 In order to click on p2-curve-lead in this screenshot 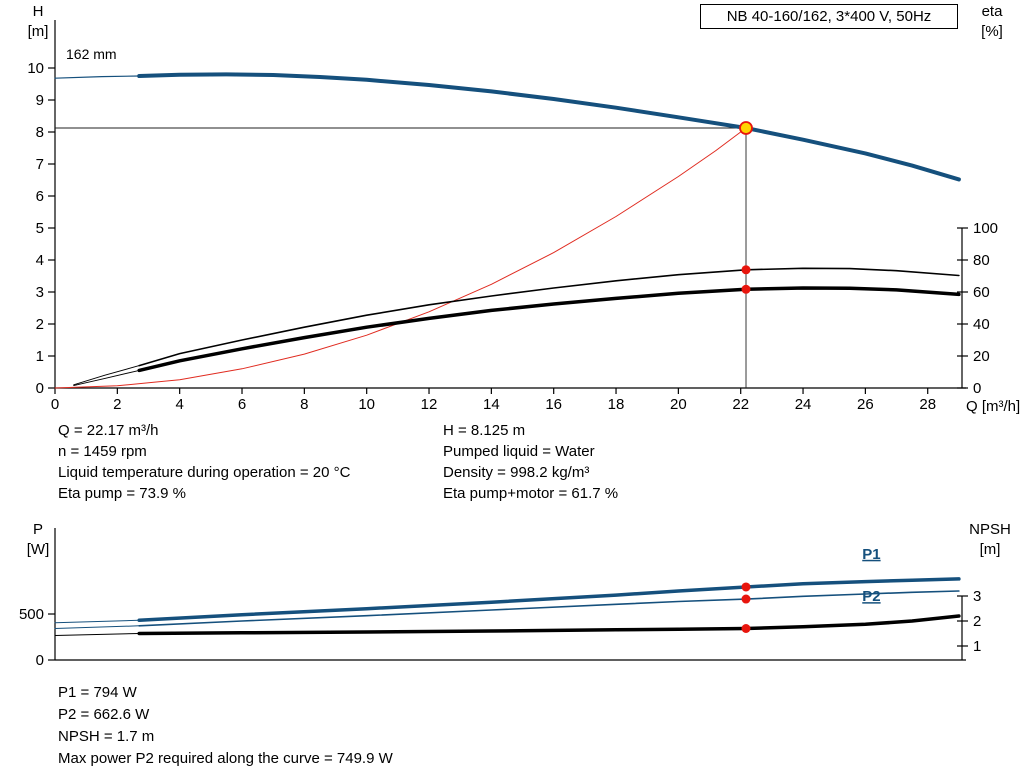, I will do `click(97, 627)`.